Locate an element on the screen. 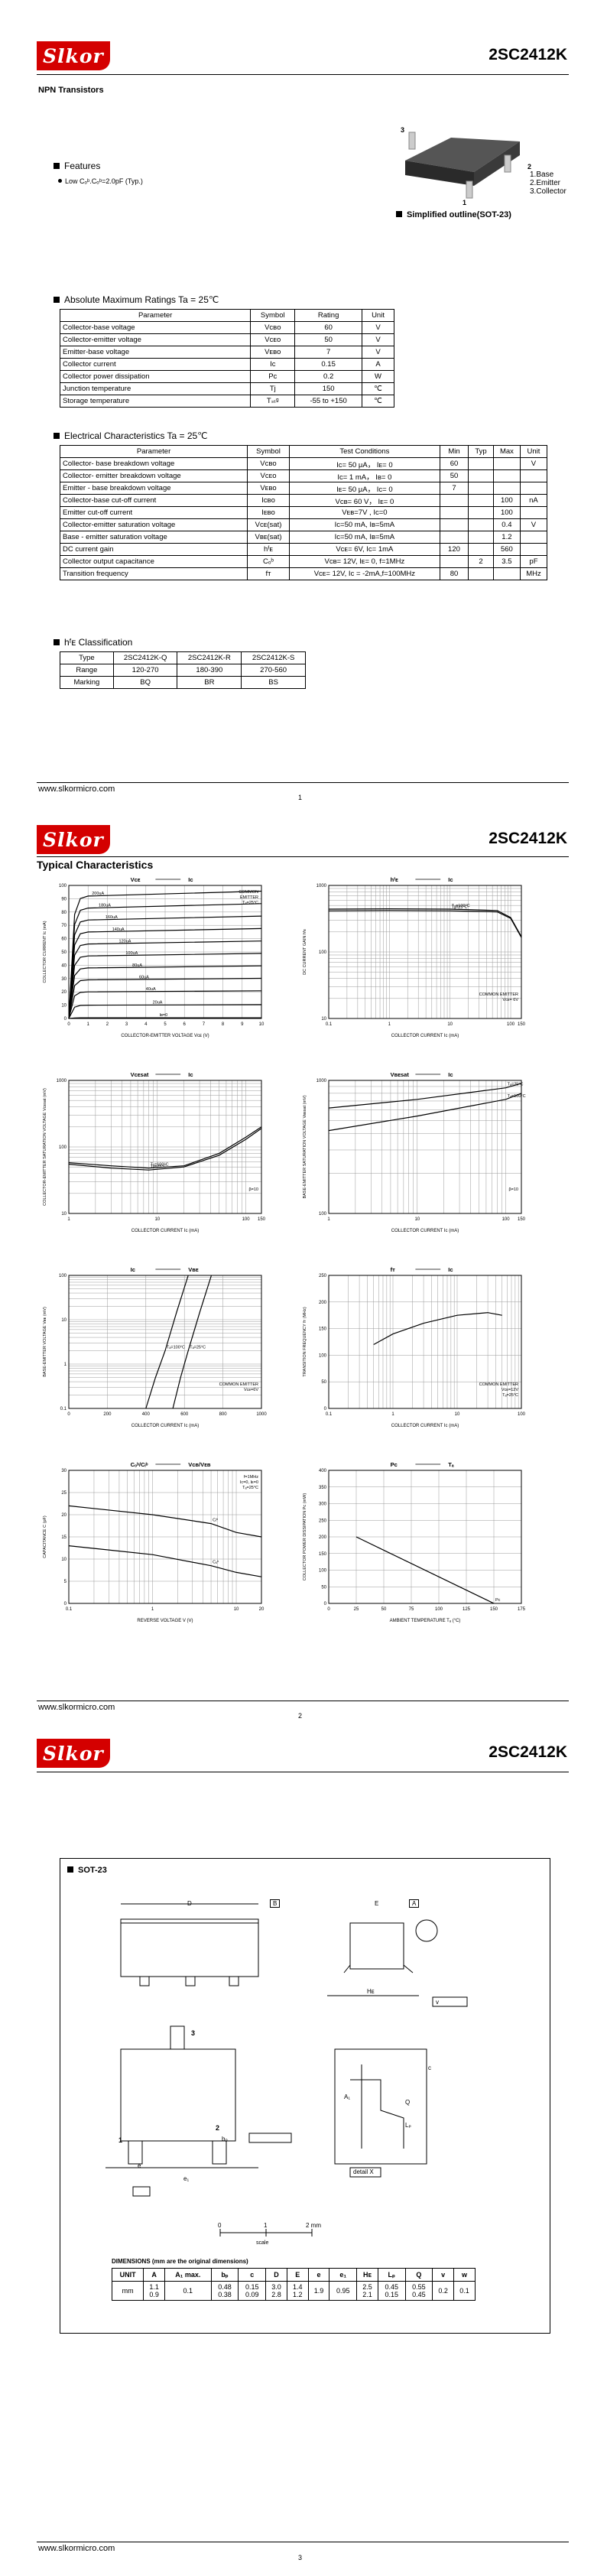 Image resolution: width=607 pixels, height=2576 pixels. y-tick-label: 50 is located at coordinates (64, 953).